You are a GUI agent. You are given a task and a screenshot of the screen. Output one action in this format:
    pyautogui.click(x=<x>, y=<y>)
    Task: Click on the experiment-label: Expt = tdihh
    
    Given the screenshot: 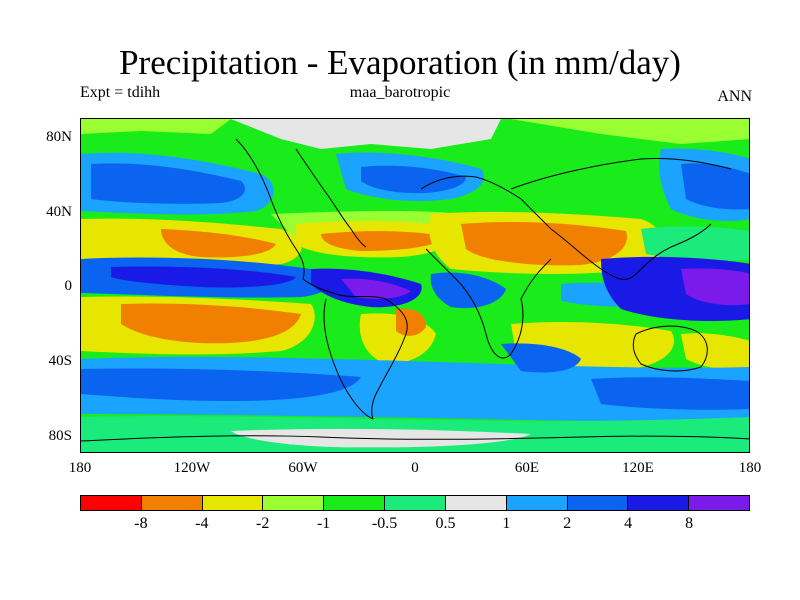 What is the action you would take?
    pyautogui.click(x=120, y=92)
    